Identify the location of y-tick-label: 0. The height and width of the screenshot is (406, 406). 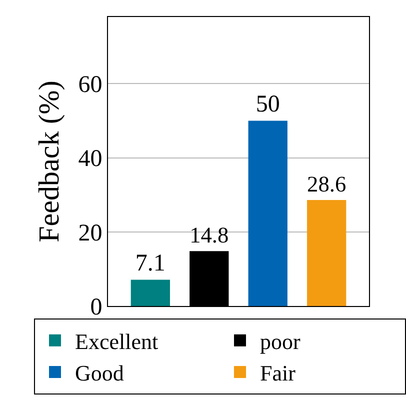
(96, 307).